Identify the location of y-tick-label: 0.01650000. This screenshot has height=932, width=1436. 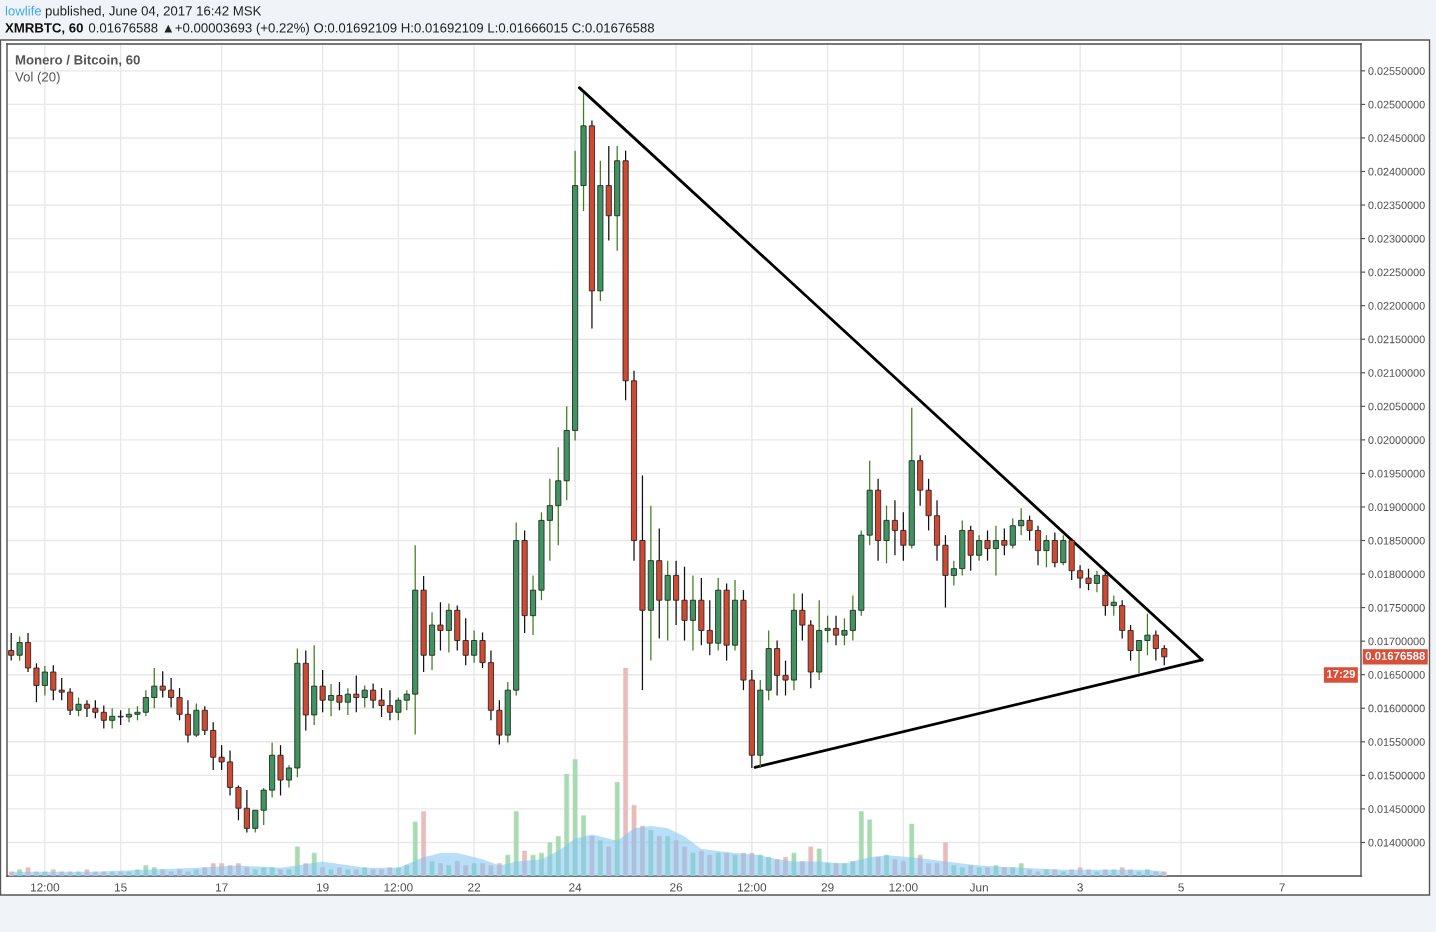
(1396, 675).